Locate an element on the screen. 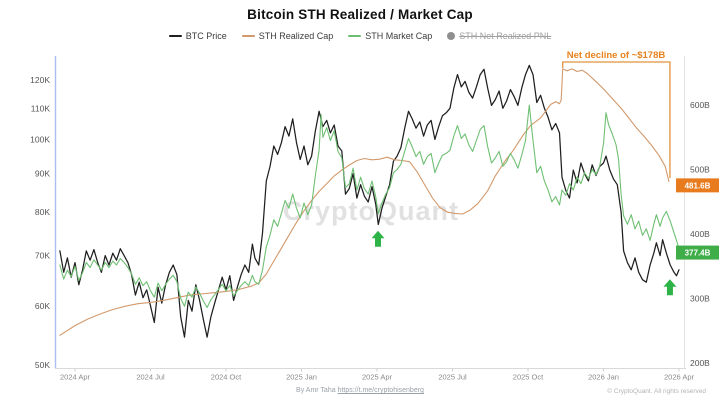  right-tick-600B: 600B is located at coordinates (700, 105).